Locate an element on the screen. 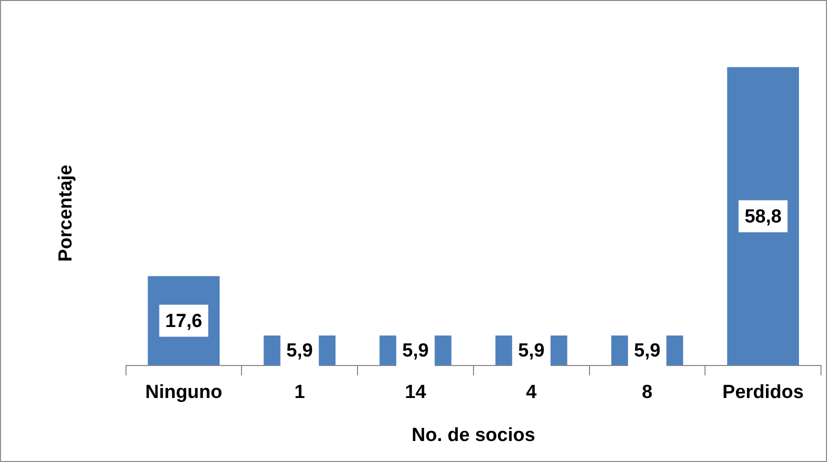 This screenshot has width=827, height=462. x-tick-label: 4 is located at coordinates (532, 393).